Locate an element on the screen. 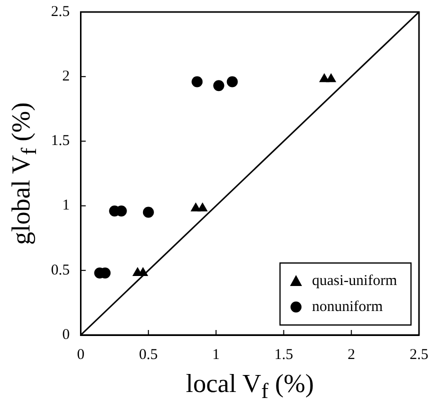  y-tick-label: 1 is located at coordinates (66, 206).